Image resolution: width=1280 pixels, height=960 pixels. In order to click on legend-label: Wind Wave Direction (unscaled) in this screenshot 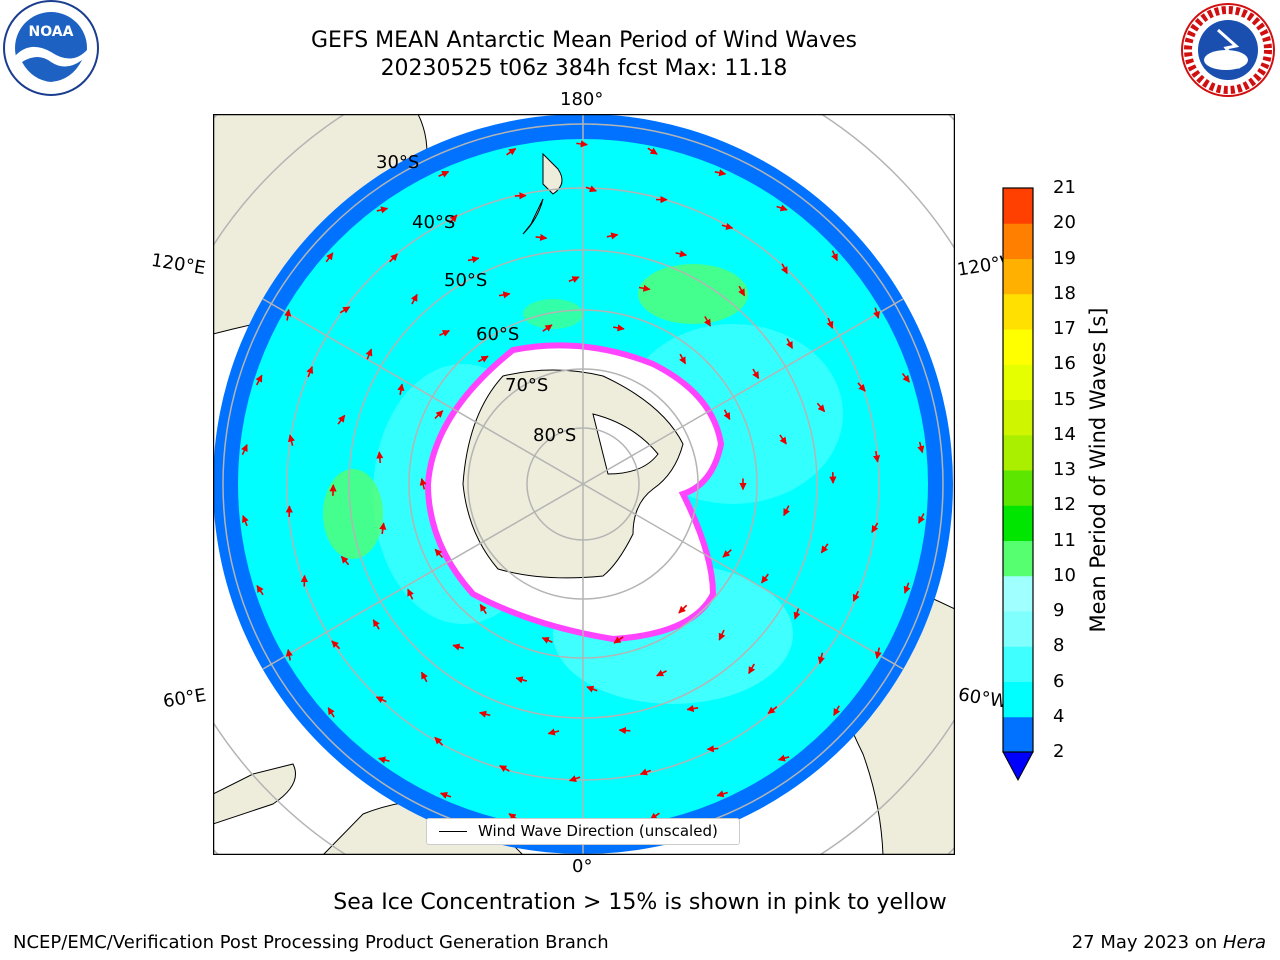, I will do `click(598, 831)`.